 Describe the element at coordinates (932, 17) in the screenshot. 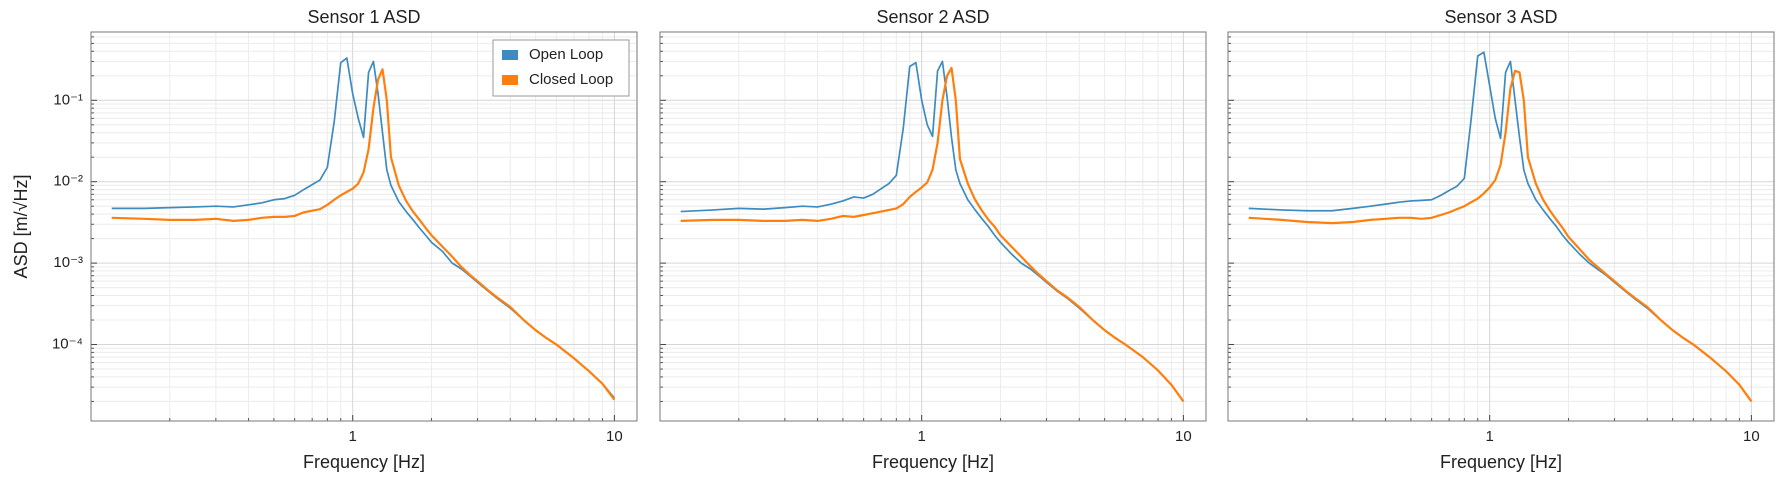

I see `chart-title: Sensor 2 ASD` at that location.